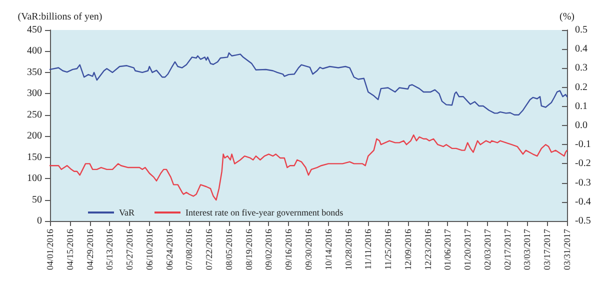 This screenshot has width=602, height=283. Describe the element at coordinates (34, 114) in the screenshot. I see `y-tick-label: 250` at that location.